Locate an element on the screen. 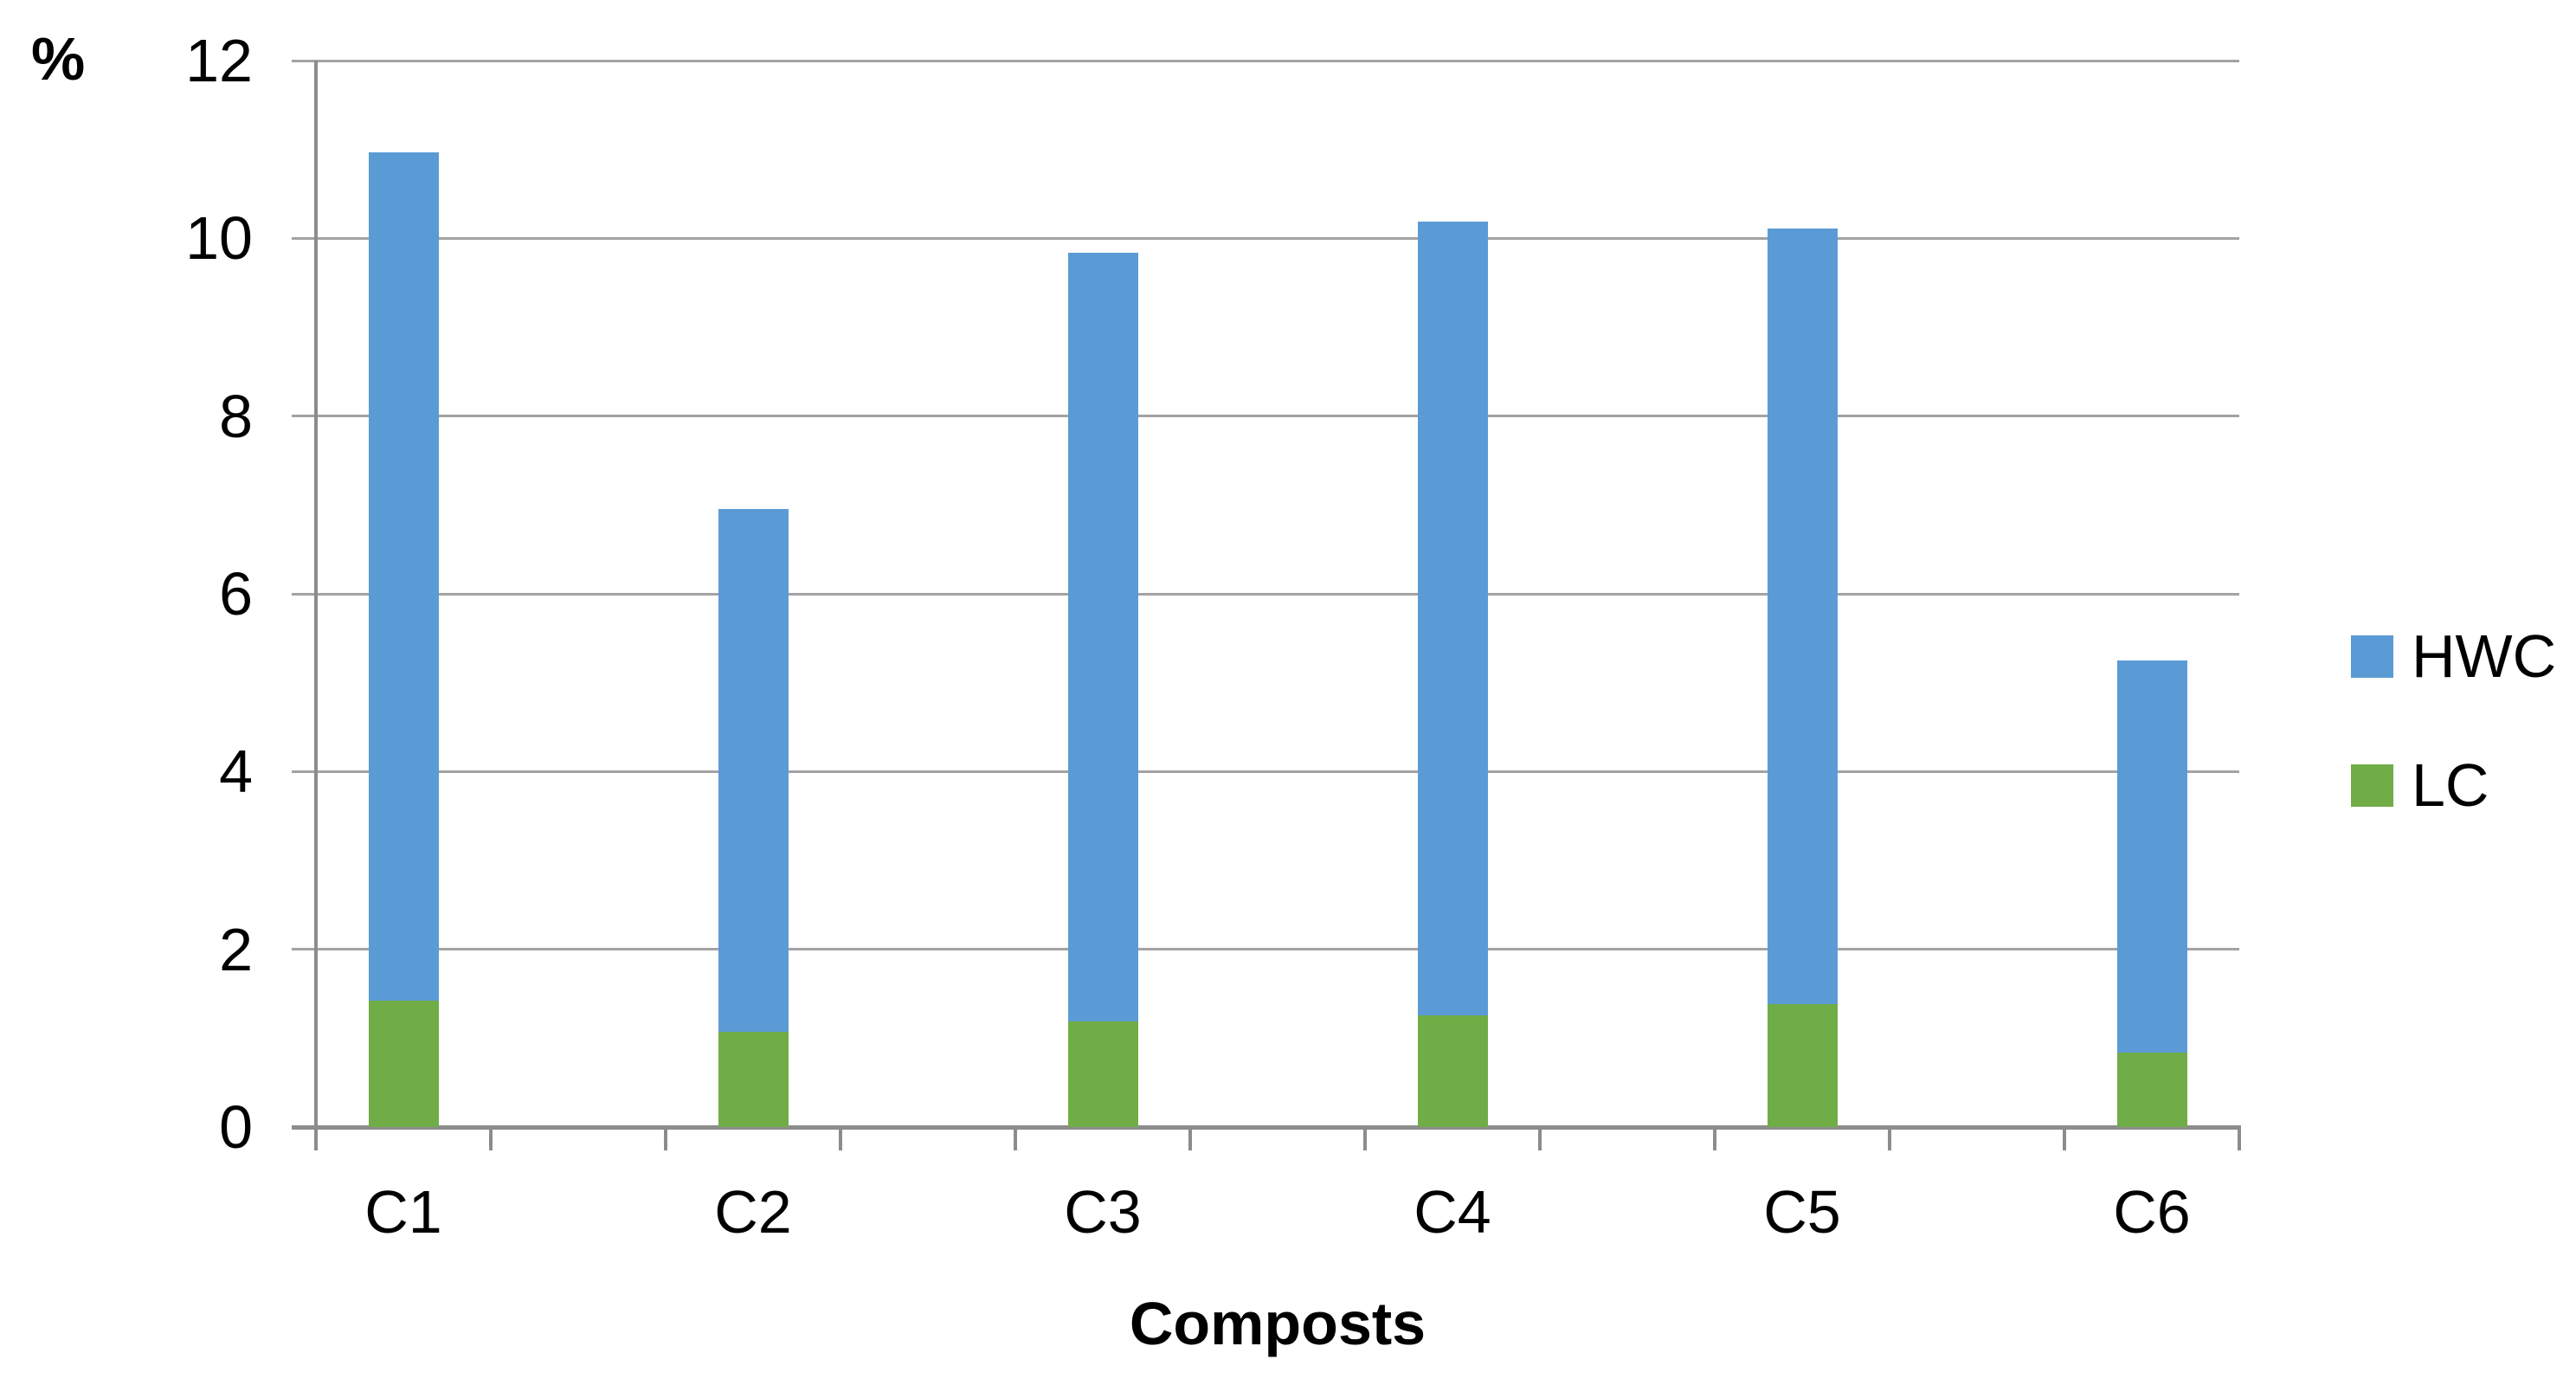  bar-C5-lc-segment is located at coordinates (1803, 1065).